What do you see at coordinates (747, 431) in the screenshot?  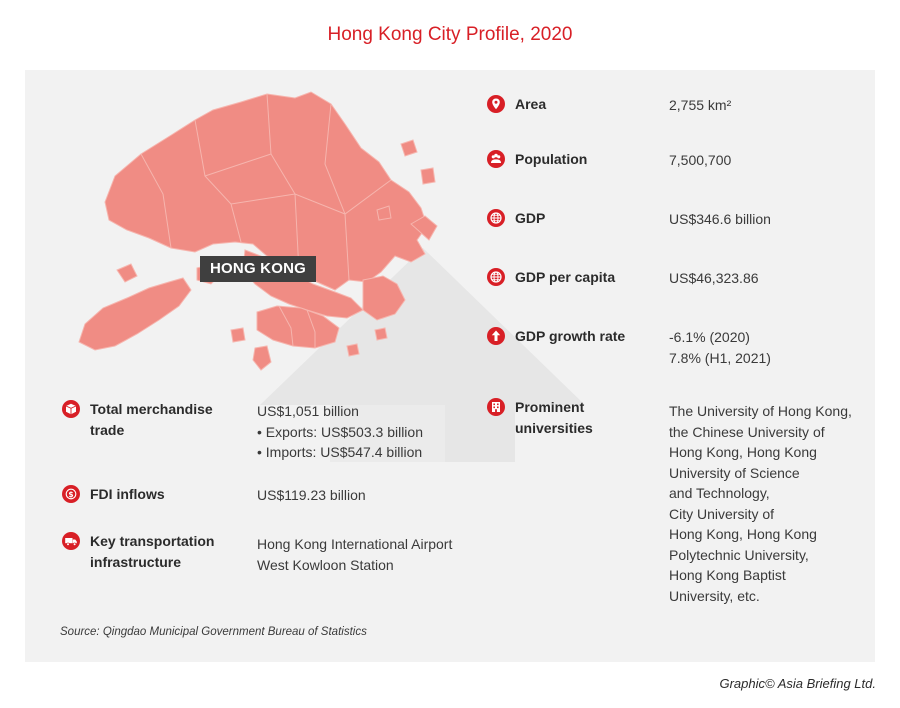 I see `stat-value-line: the Chinese University of` at bounding box center [747, 431].